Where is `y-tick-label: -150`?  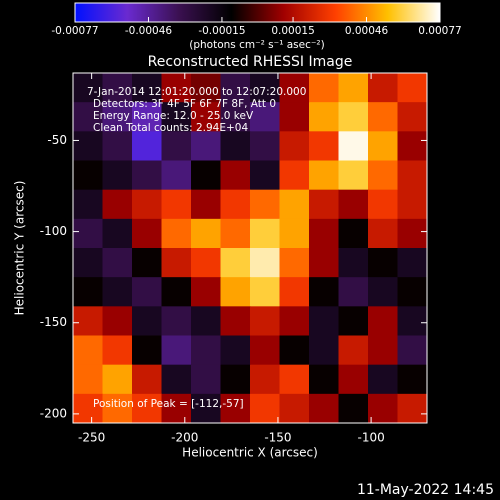
y-tick-label: -150 is located at coordinates (53, 322).